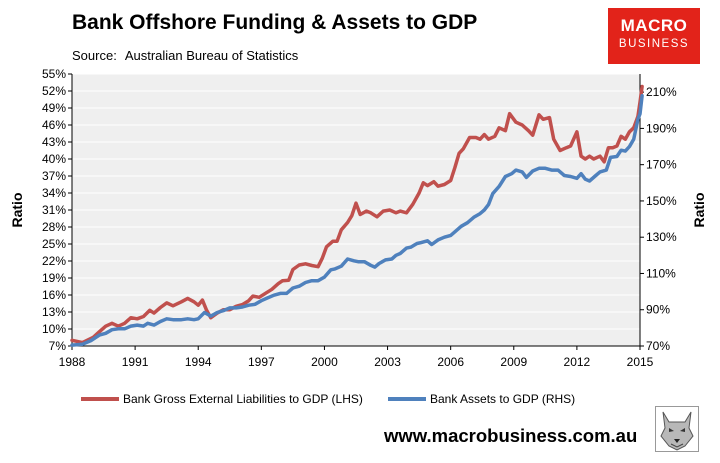  Describe the element at coordinates (654, 25) in the screenshot. I see `logo-line-1: MACRO` at that location.